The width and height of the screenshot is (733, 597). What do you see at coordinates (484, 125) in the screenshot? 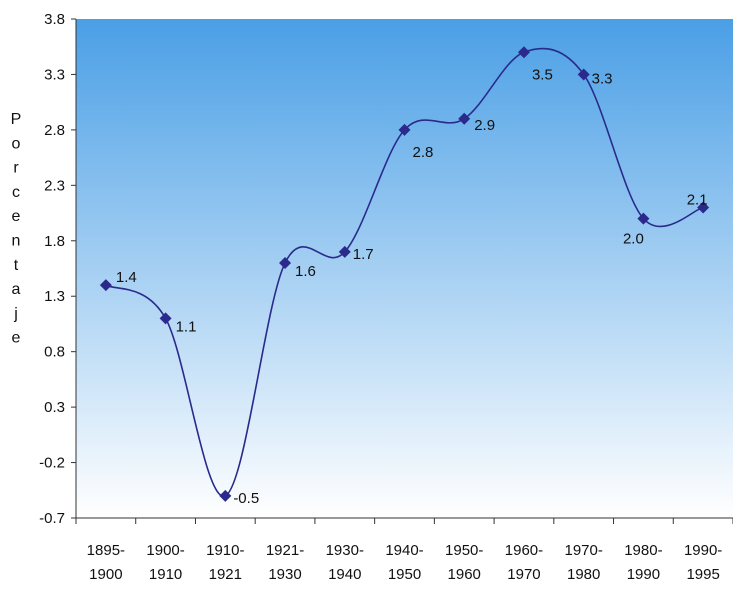
I see `data-label: 2.9` at bounding box center [484, 125].